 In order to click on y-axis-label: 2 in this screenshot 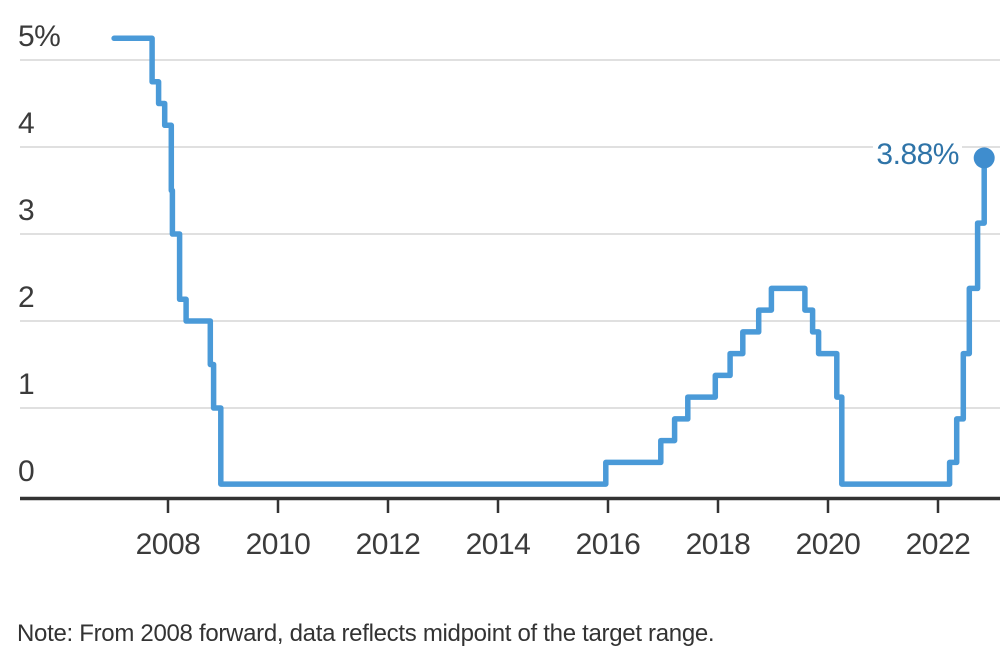, I will do `click(26, 297)`.